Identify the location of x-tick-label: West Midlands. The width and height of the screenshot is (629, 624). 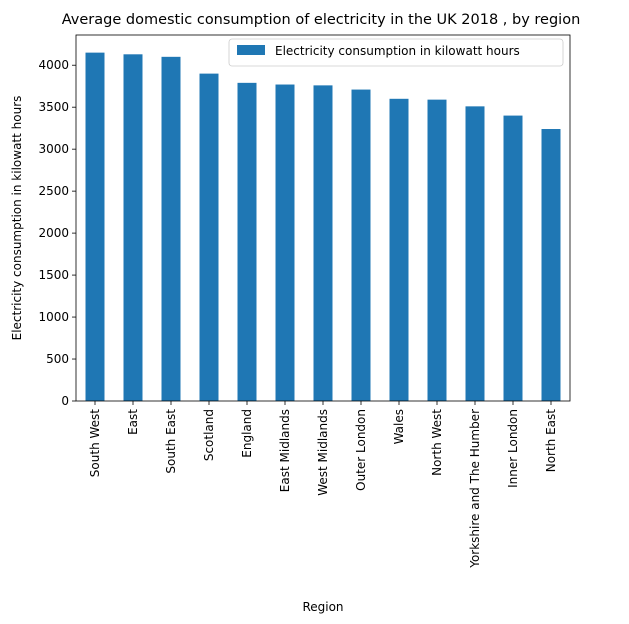
(323, 452).